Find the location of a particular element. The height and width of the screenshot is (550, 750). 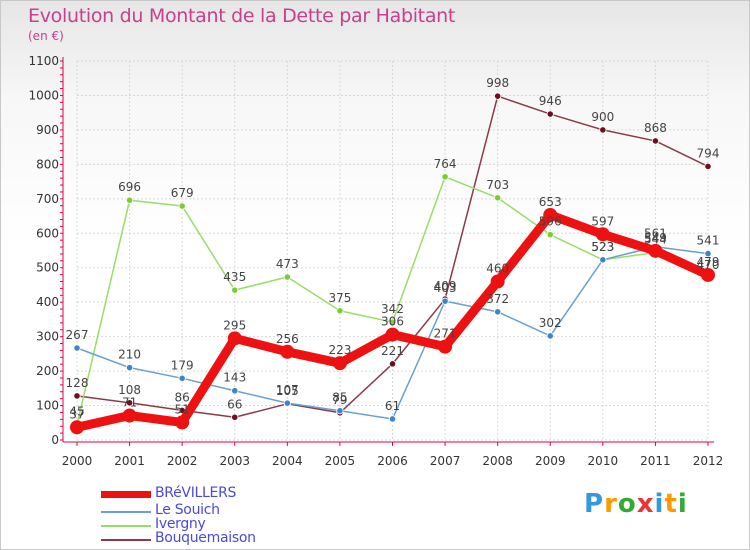

y-tick-label: 1100 is located at coordinates (43, 61).